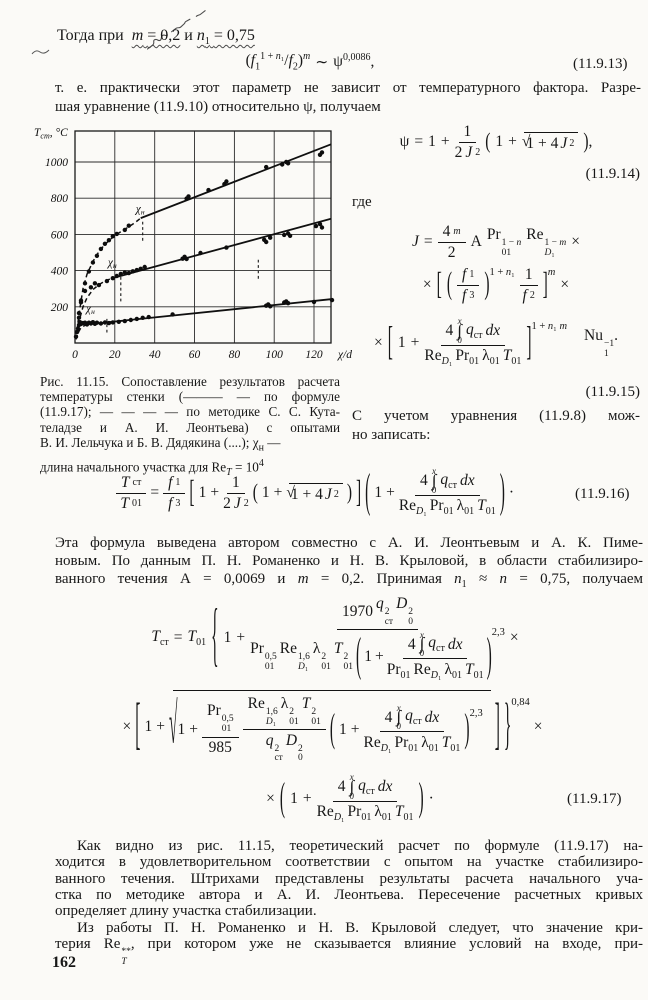  Describe the element at coordinates (350, 798) in the screenshot. I see `equation-11-9-17-line-3: × ( 1 + 4 x ∫ 0 qст dx ReD₁ Pr01 λ01 T01 ) ·` at that location.